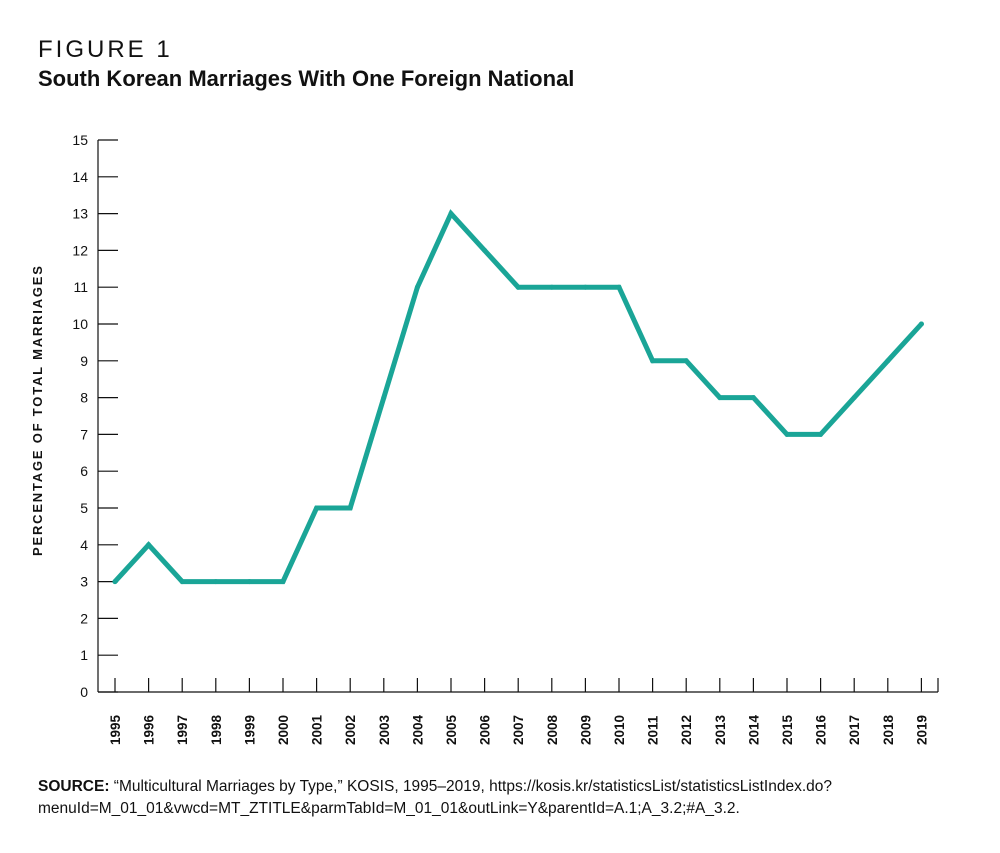 The height and width of the screenshot is (853, 1000). What do you see at coordinates (80, 140) in the screenshot?
I see `y-tick-label: 15` at bounding box center [80, 140].